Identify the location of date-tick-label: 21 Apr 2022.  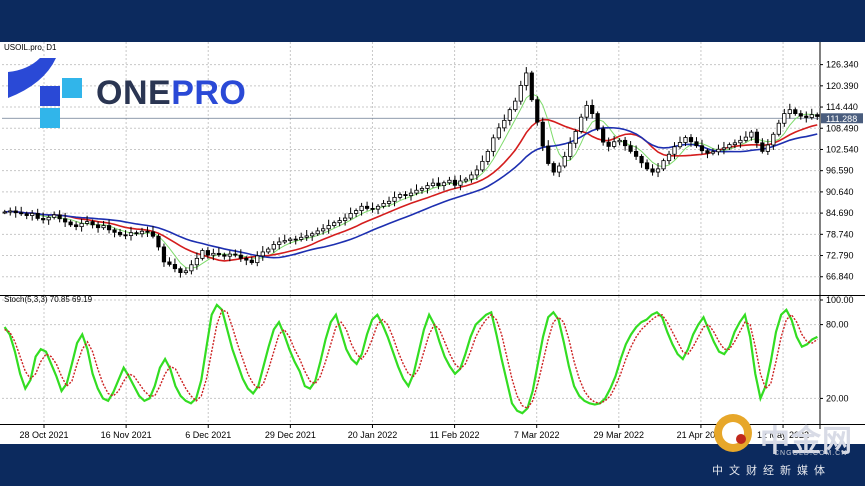
(701, 435).